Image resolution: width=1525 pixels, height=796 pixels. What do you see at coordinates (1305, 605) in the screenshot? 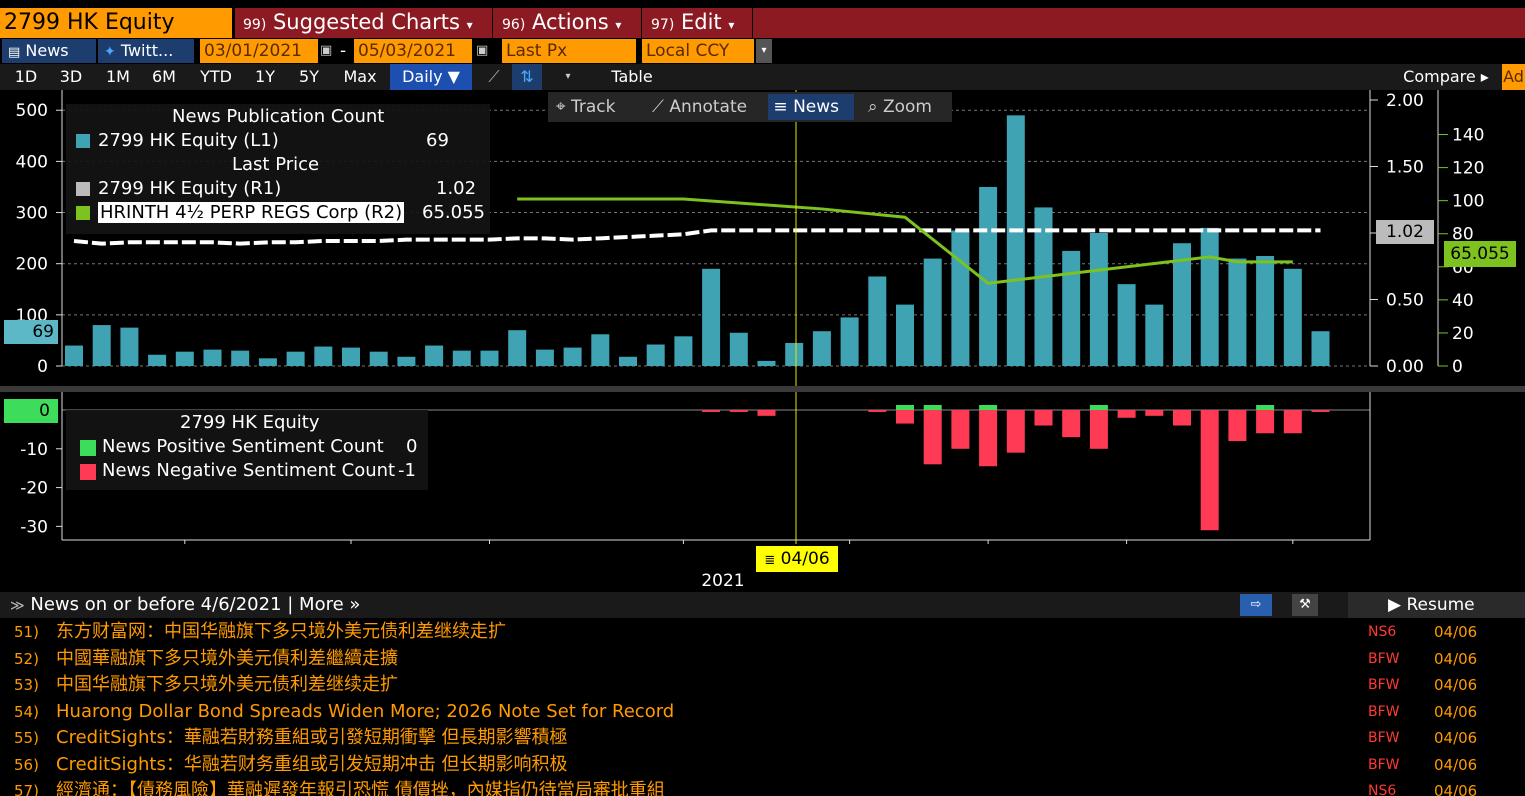
I see `settings-icon: ⚒` at bounding box center [1305, 605].